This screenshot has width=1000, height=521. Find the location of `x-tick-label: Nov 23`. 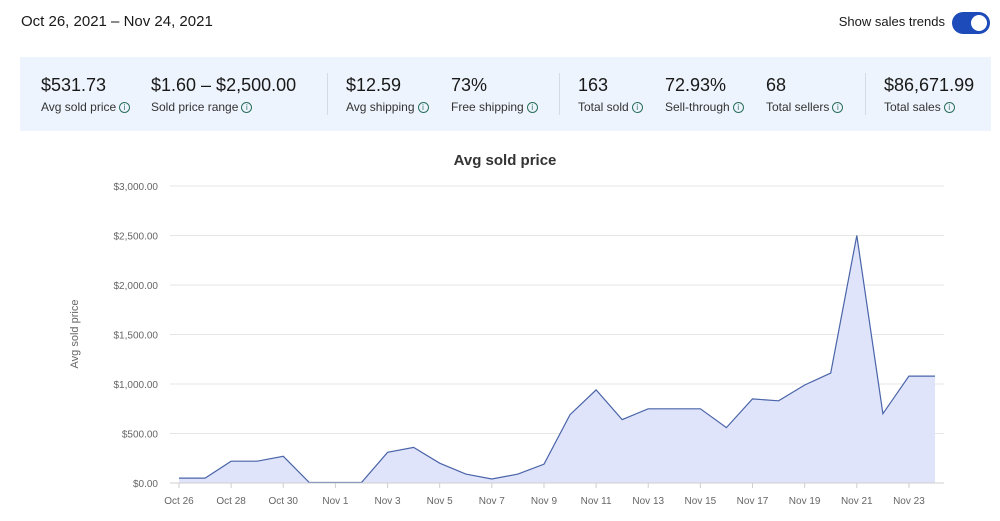

x-tick-label: Nov 23 is located at coordinates (909, 501).